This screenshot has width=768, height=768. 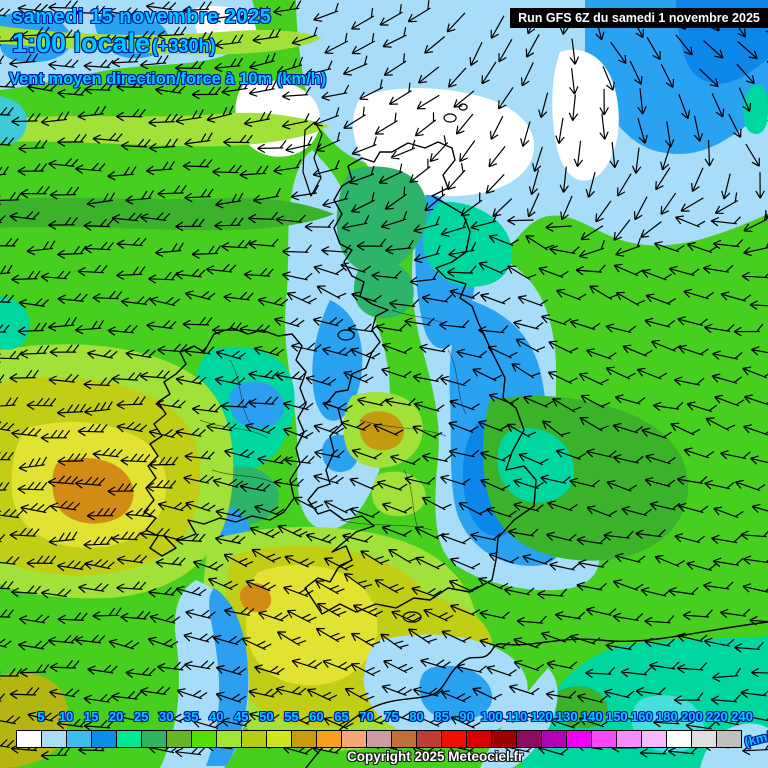 What do you see at coordinates (692, 716) in the screenshot?
I see `scale-label: 200` at bounding box center [692, 716].